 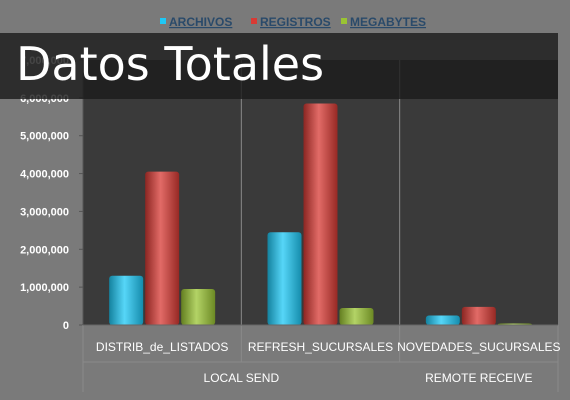 I want to click on y-tick-label: 0, so click(x=66, y=326).